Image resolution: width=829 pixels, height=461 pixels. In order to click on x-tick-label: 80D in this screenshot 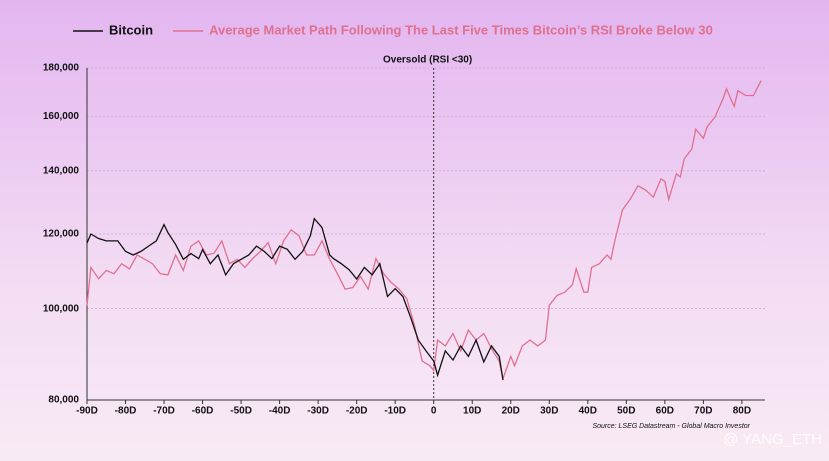, I will do `click(742, 411)`.